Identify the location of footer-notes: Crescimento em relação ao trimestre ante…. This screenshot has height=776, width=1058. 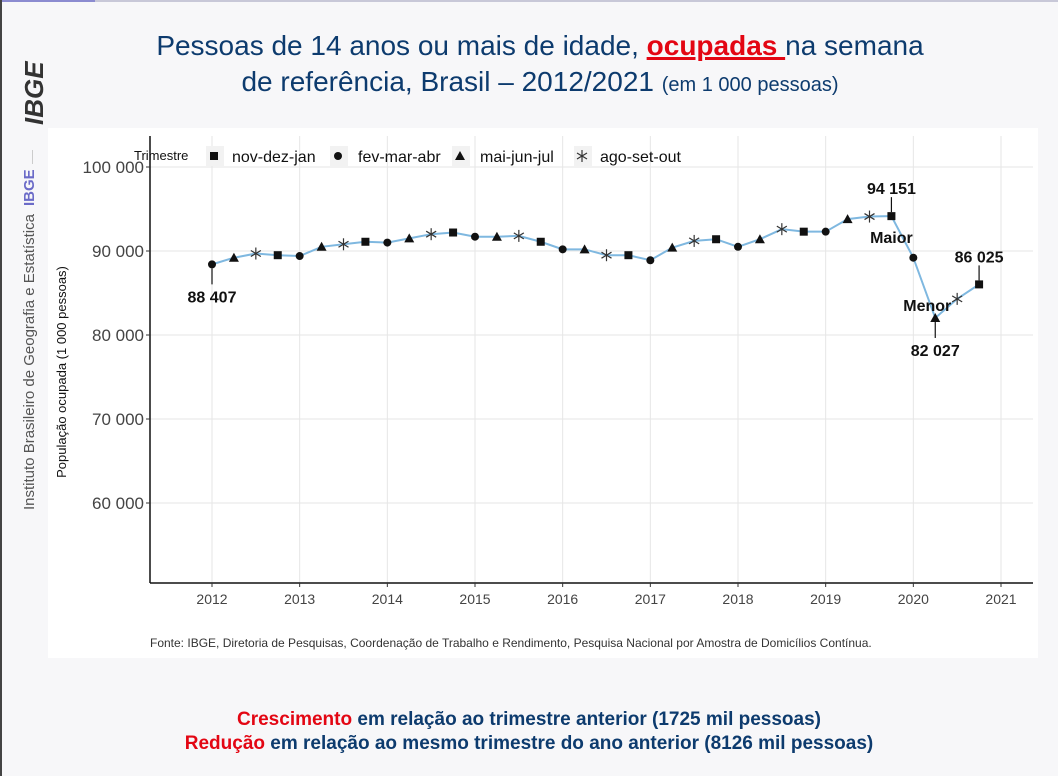
(529, 732).